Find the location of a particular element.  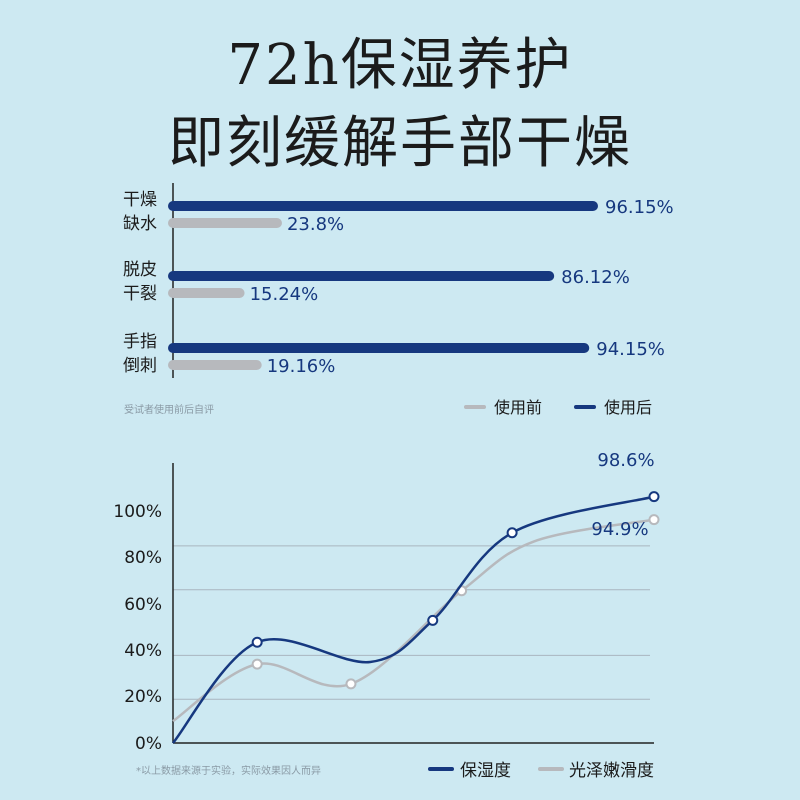

line-chart-ytick-label: 0% is located at coordinates (148, 744).